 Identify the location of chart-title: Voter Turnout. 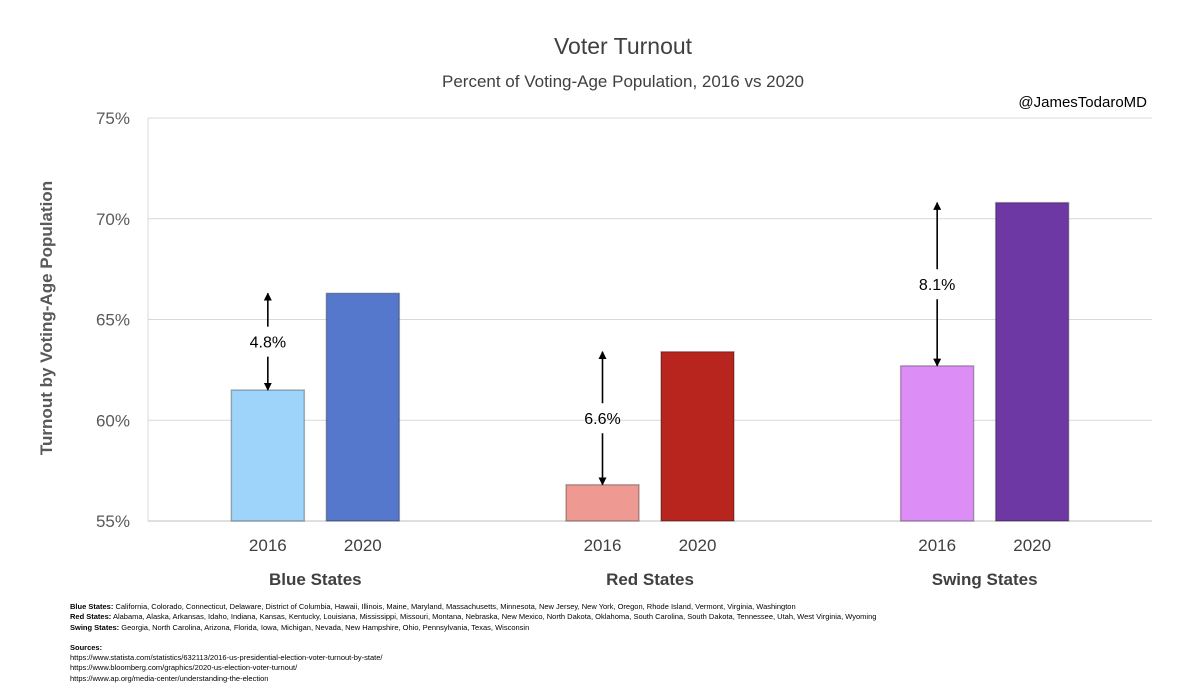
(623, 46).